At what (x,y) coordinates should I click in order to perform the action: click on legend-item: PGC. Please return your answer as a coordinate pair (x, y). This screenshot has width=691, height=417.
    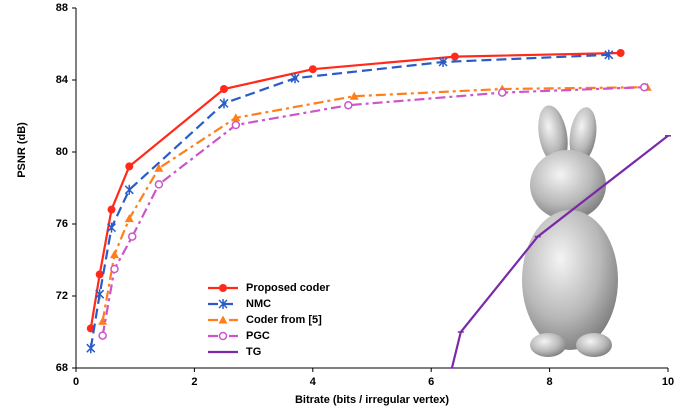
    Looking at the image, I should click on (239, 336).